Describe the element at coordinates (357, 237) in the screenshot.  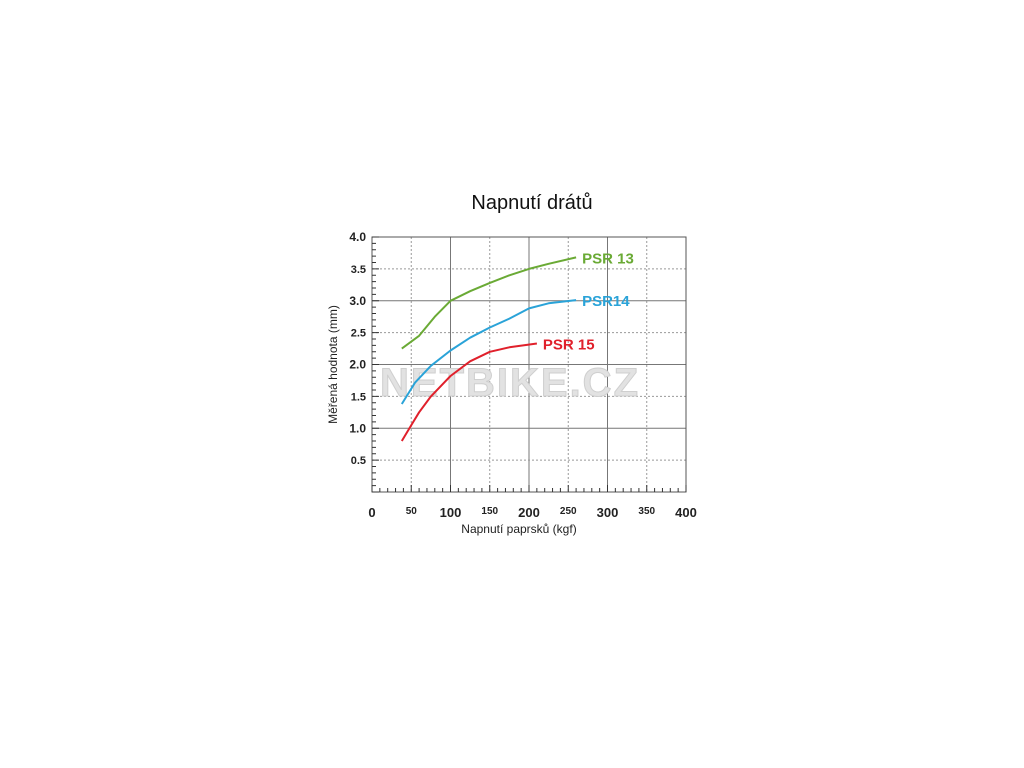
I see `y-tick-label: 4.0` at that location.